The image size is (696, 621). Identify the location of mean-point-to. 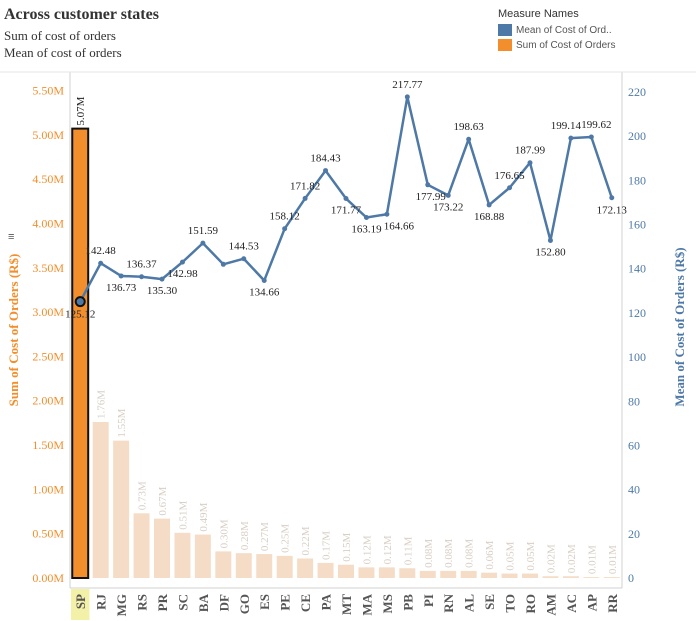
(510, 188).